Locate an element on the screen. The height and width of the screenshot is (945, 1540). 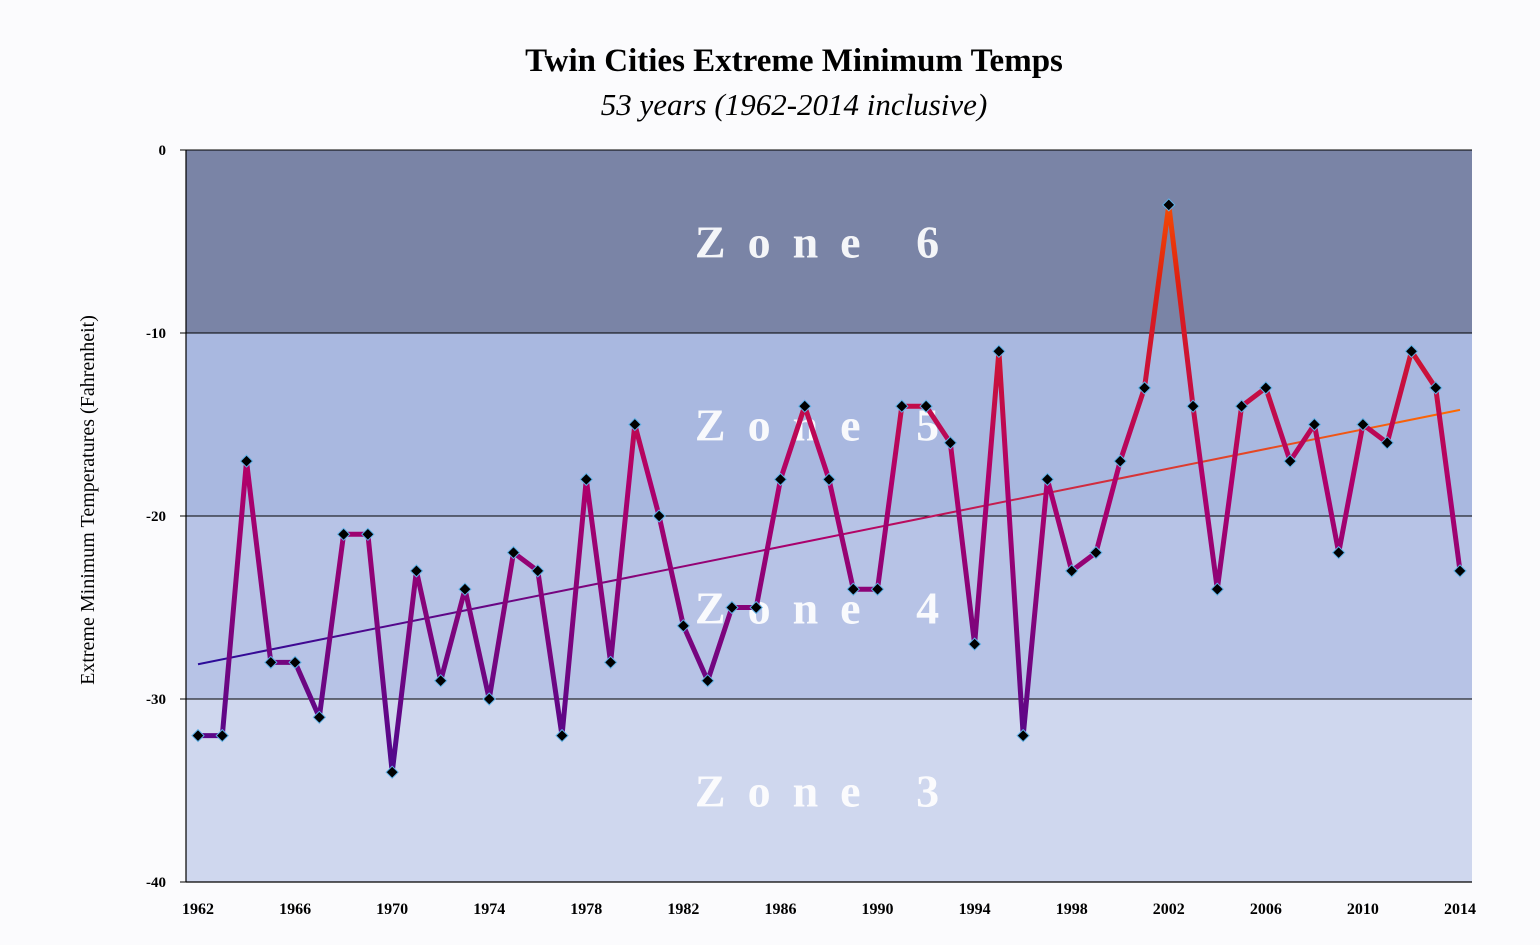
data-point-1970 is located at coordinates (392, 772).